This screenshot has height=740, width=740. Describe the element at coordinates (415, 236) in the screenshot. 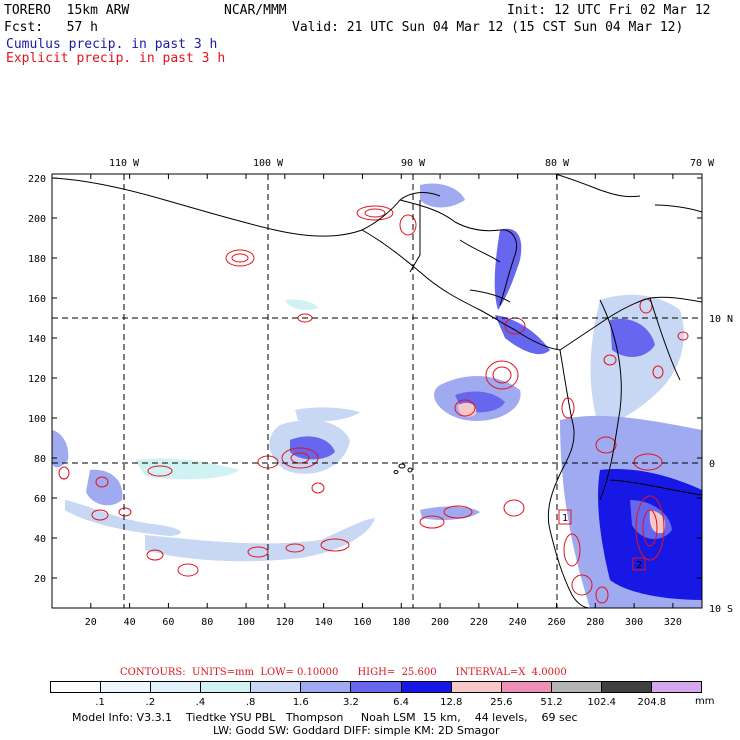

I see `border-guatemala` at that location.